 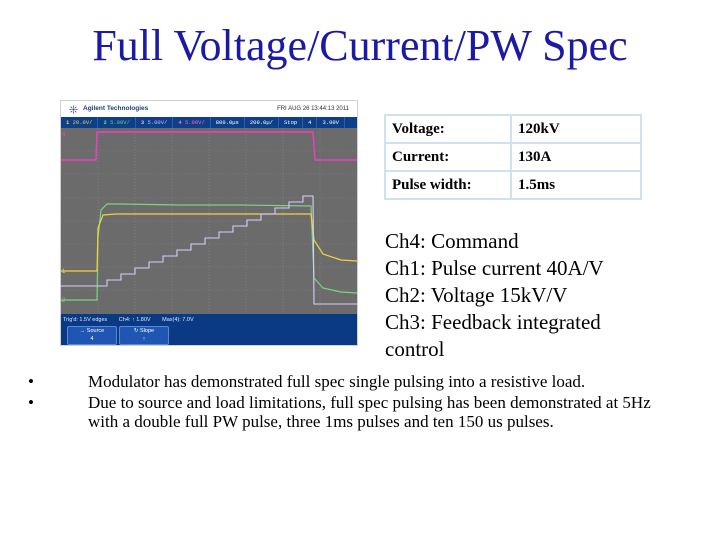 I want to click on scope-timestamp: FRI AUG 26 13:44:13 2011, so click(x=313, y=109).